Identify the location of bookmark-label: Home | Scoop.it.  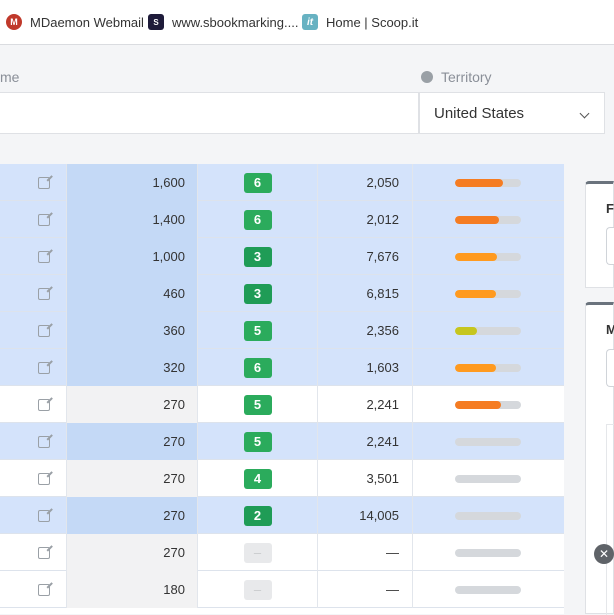
(372, 22).